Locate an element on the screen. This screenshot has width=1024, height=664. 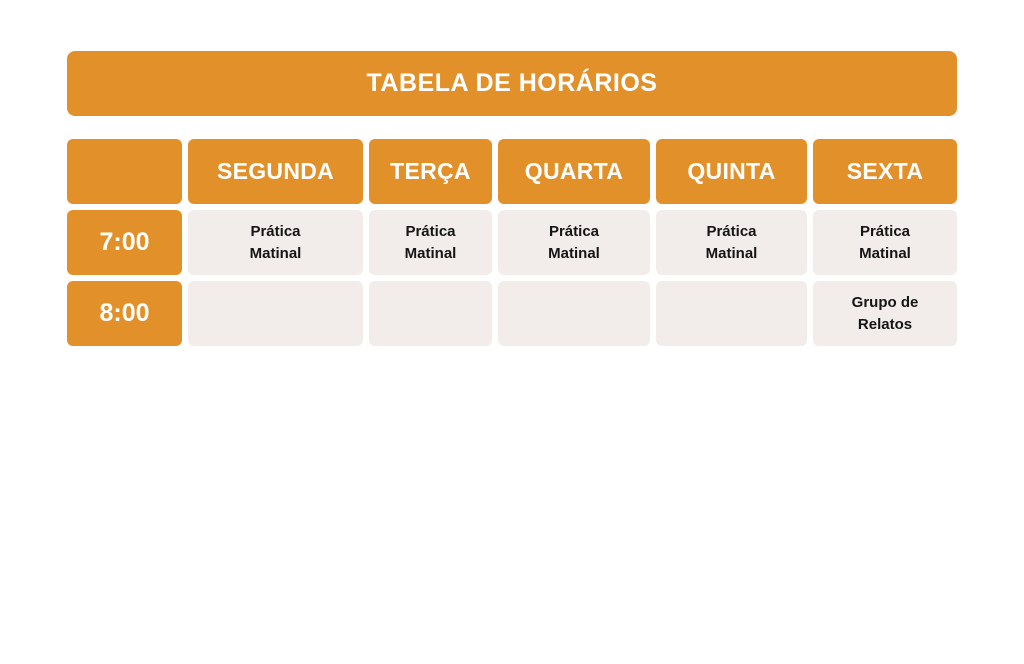
schedule-cell-8-terca is located at coordinates (430, 313).